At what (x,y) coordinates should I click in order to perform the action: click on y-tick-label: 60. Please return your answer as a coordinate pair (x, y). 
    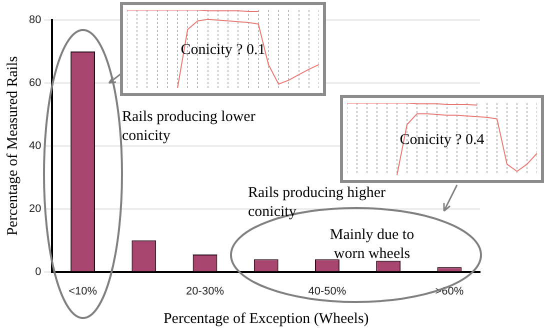
    Looking at the image, I should click on (35, 82).